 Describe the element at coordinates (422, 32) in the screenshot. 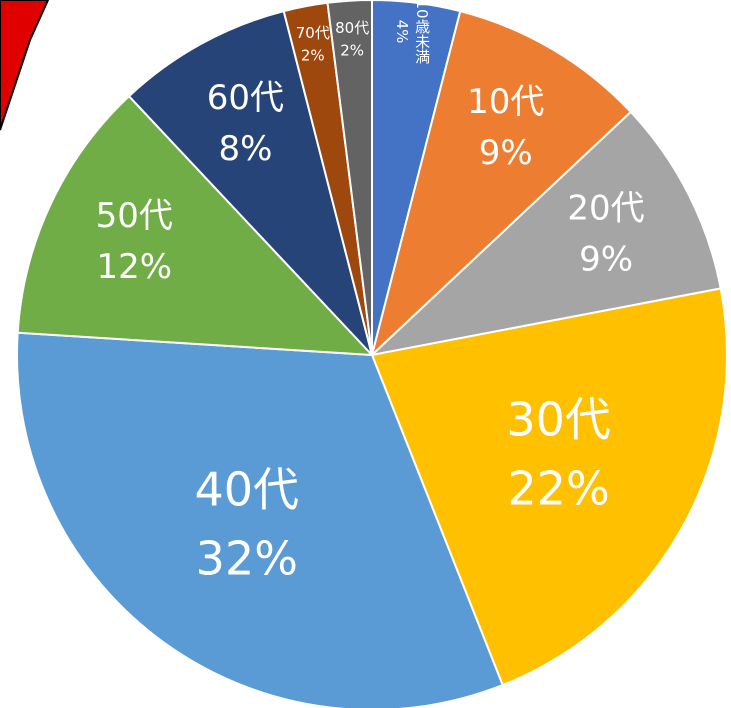

I see `slice-label: 10歳未満` at that location.